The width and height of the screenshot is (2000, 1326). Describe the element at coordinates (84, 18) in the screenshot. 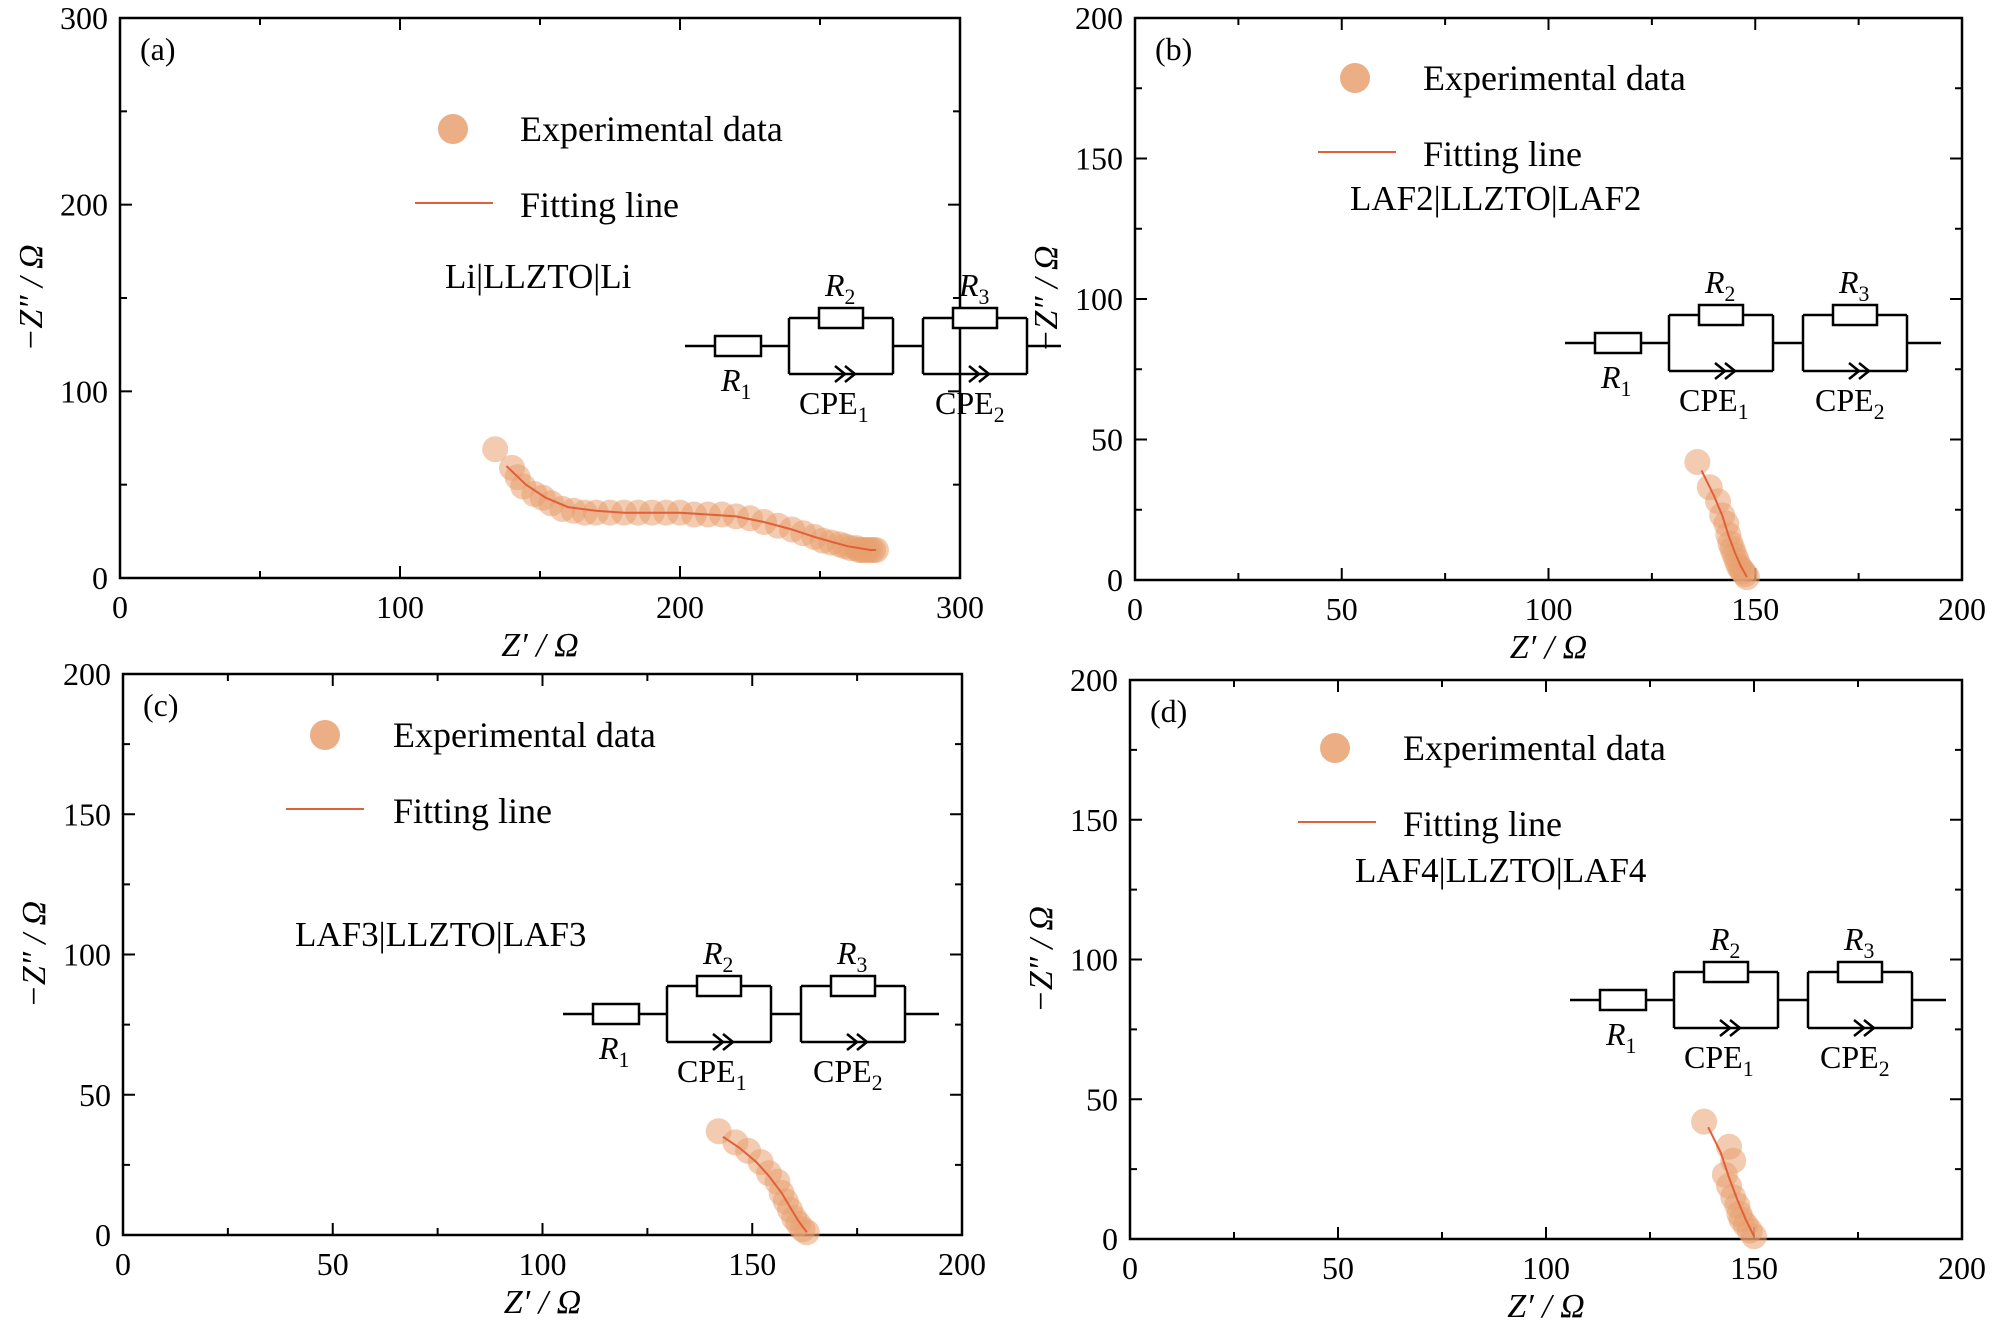

I see `y-tick-label: 300` at that location.